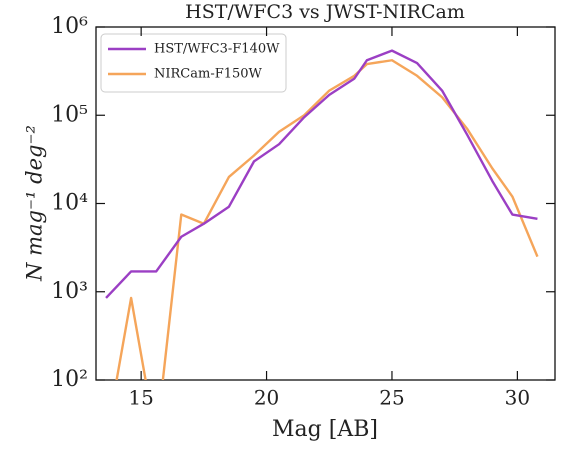 This screenshot has width=577, height=449. I want to click on x-tick-label: 25, so click(391, 398).